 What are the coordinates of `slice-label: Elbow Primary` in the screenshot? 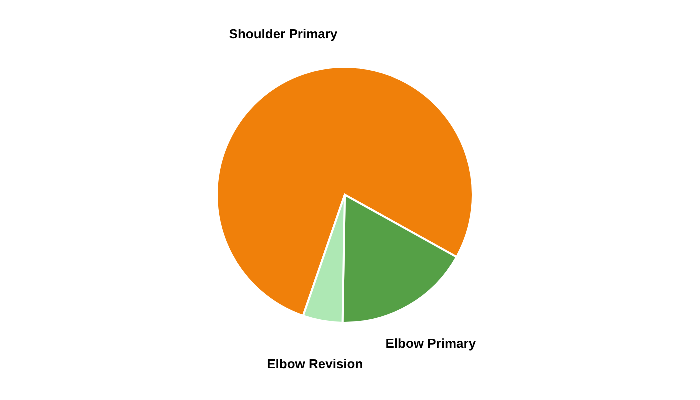 It's located at (431, 344).